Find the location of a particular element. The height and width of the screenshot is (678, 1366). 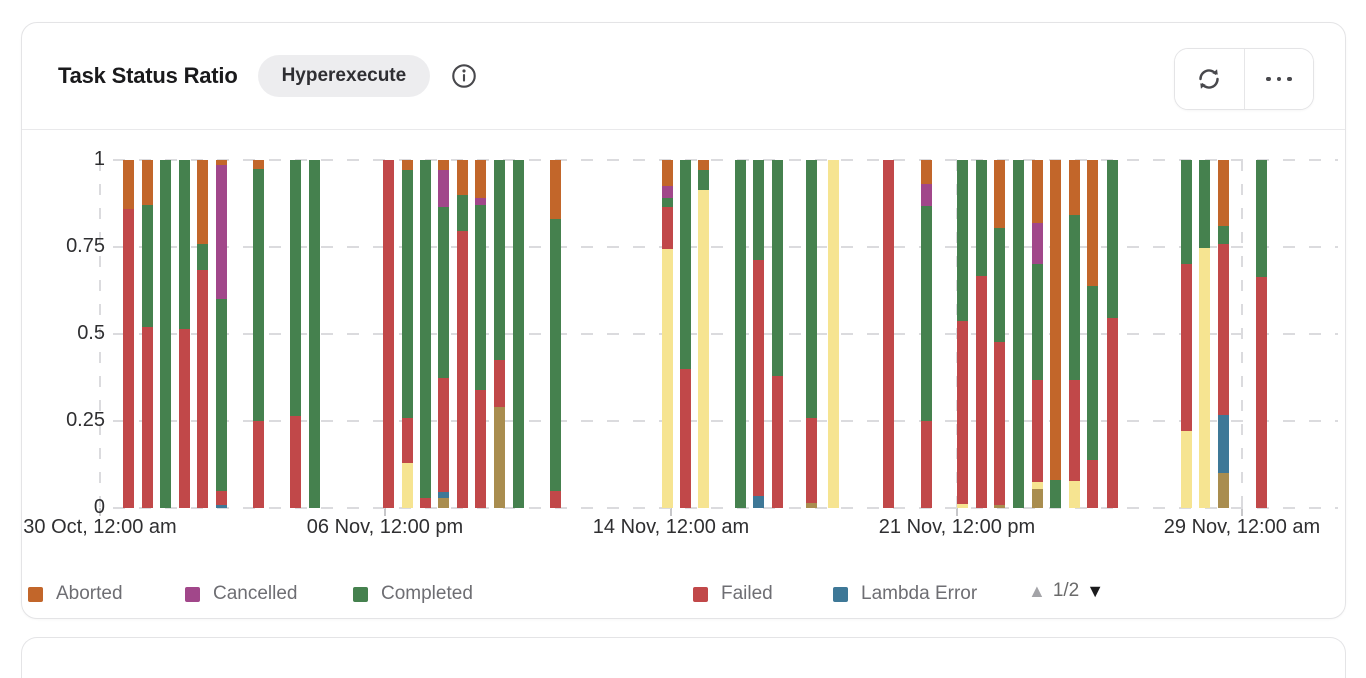

hyperexecute-badge: Hyperexecute is located at coordinates (344, 76).